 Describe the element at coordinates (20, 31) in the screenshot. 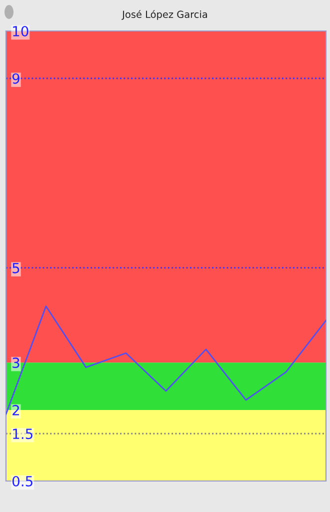

I see `y-tick-label: 10` at that location.